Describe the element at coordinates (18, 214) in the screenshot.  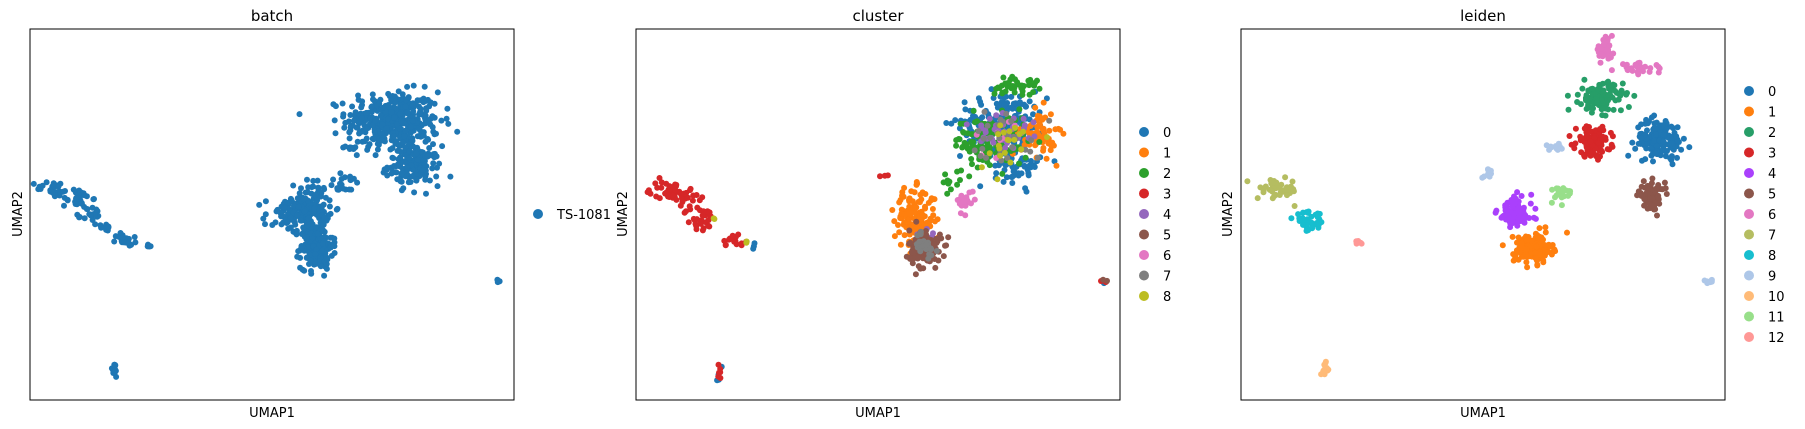
I see `y-axis-label: UMAP2` at that location.